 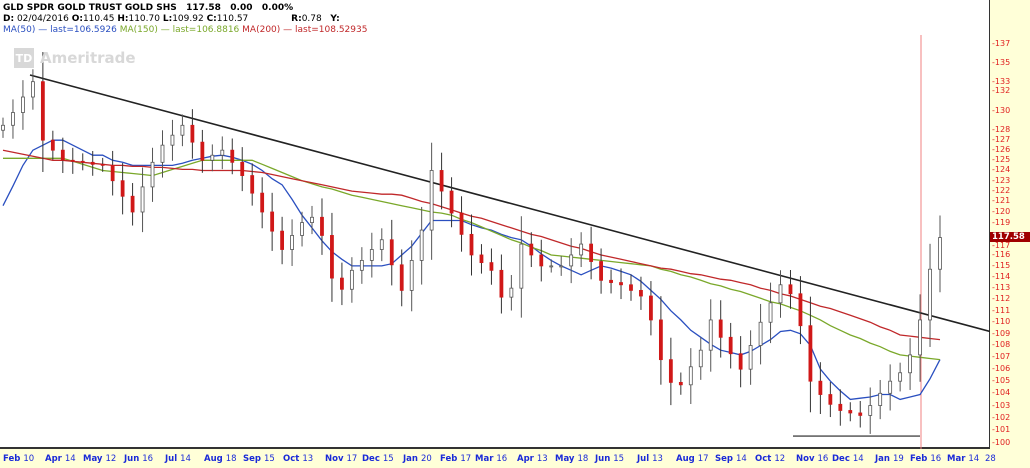 I want to click on high-label: H:, so click(x=123, y=19).